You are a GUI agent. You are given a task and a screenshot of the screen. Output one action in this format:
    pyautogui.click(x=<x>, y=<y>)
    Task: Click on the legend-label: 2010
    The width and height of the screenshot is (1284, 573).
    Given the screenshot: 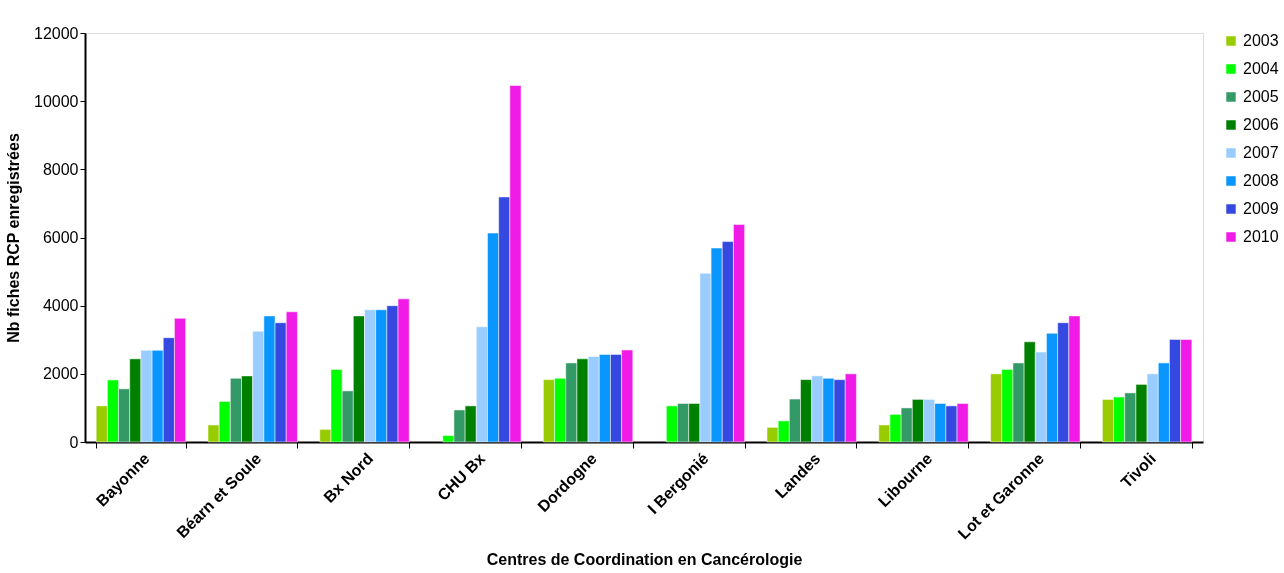 What is the action you would take?
    pyautogui.click(x=1261, y=236)
    